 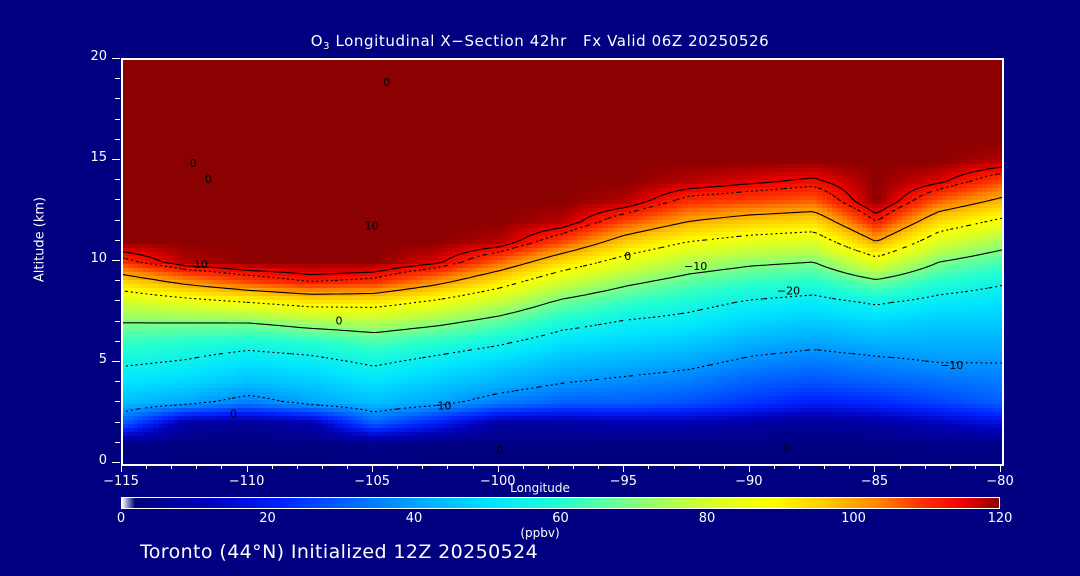 I want to click on y-tick-label: 5, so click(x=102, y=359).